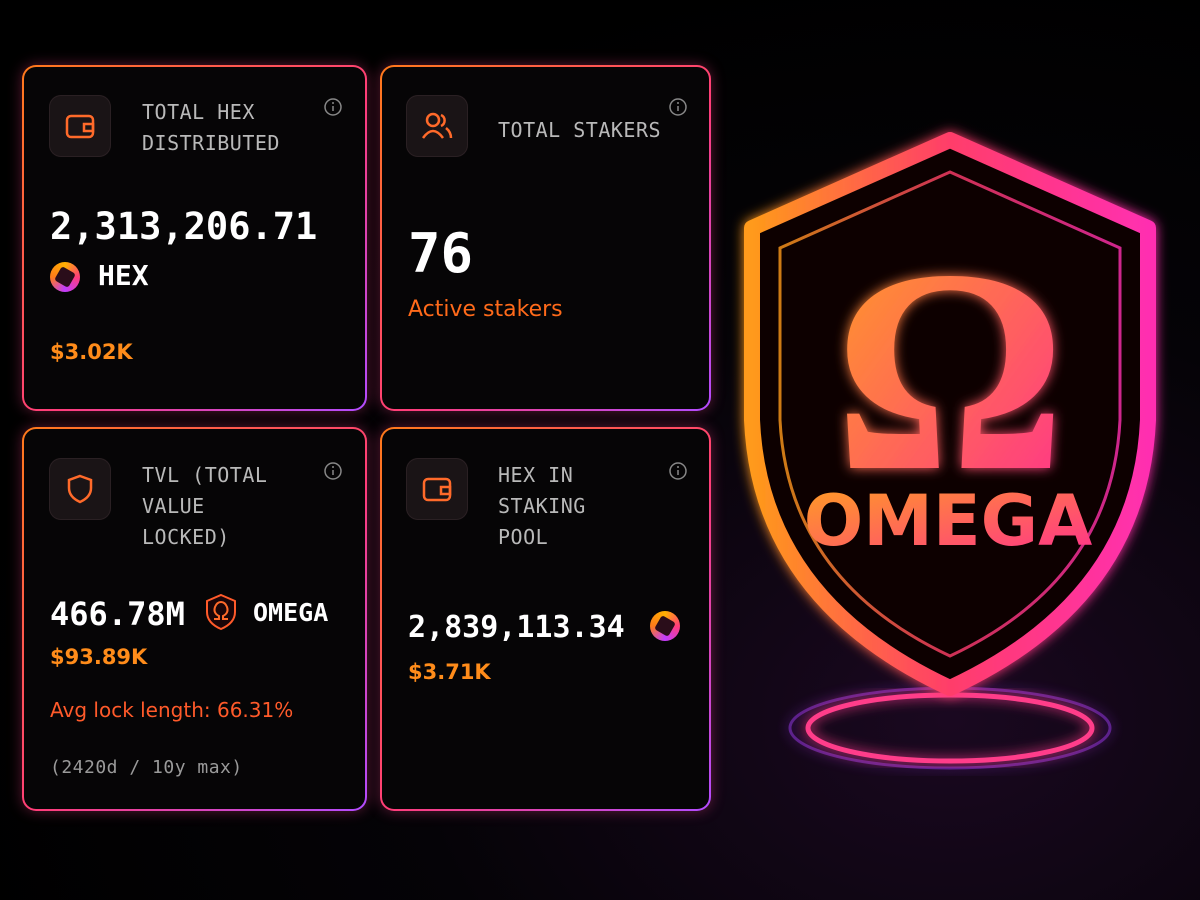 This screenshot has width=1200, height=900. What do you see at coordinates (117, 614) in the screenshot?
I see `card-value: 466.78M` at bounding box center [117, 614].